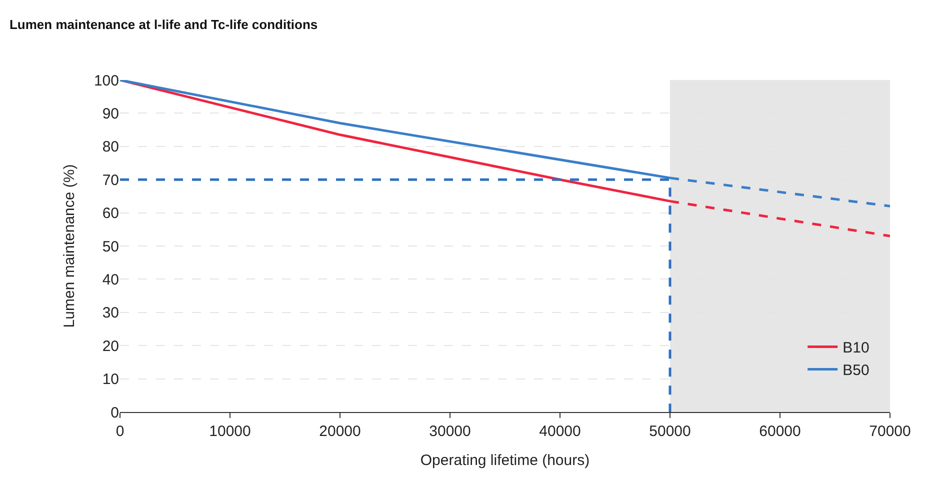 The image size is (947, 495). Describe the element at coordinates (69, 246) in the screenshot. I see `y-axis-title: Lumen maintenance (%)` at that location.